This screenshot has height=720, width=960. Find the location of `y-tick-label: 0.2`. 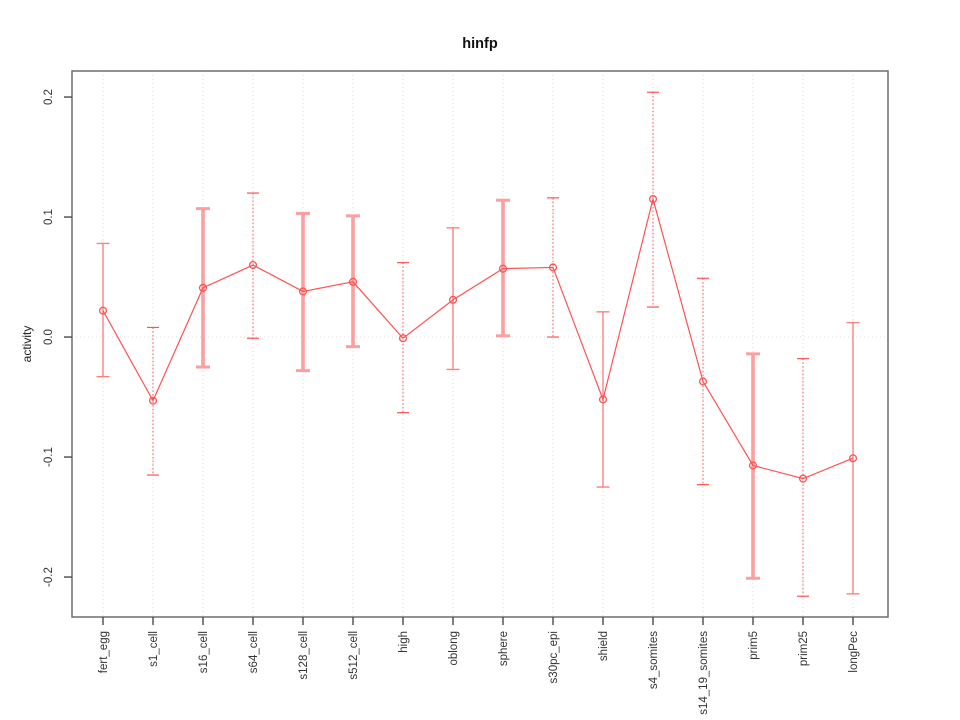

y-tick-label: 0.2 is located at coordinates (49, 97).